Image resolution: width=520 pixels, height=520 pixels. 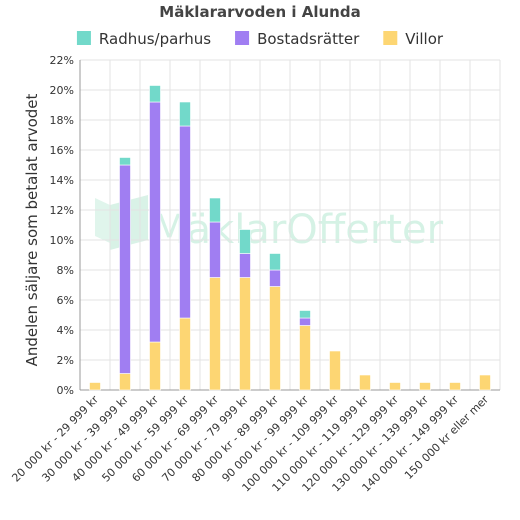 What do you see at coordinates (259, 12) in the screenshot?
I see `chart-title: Mäklararvoden i Alunda` at bounding box center [259, 12].